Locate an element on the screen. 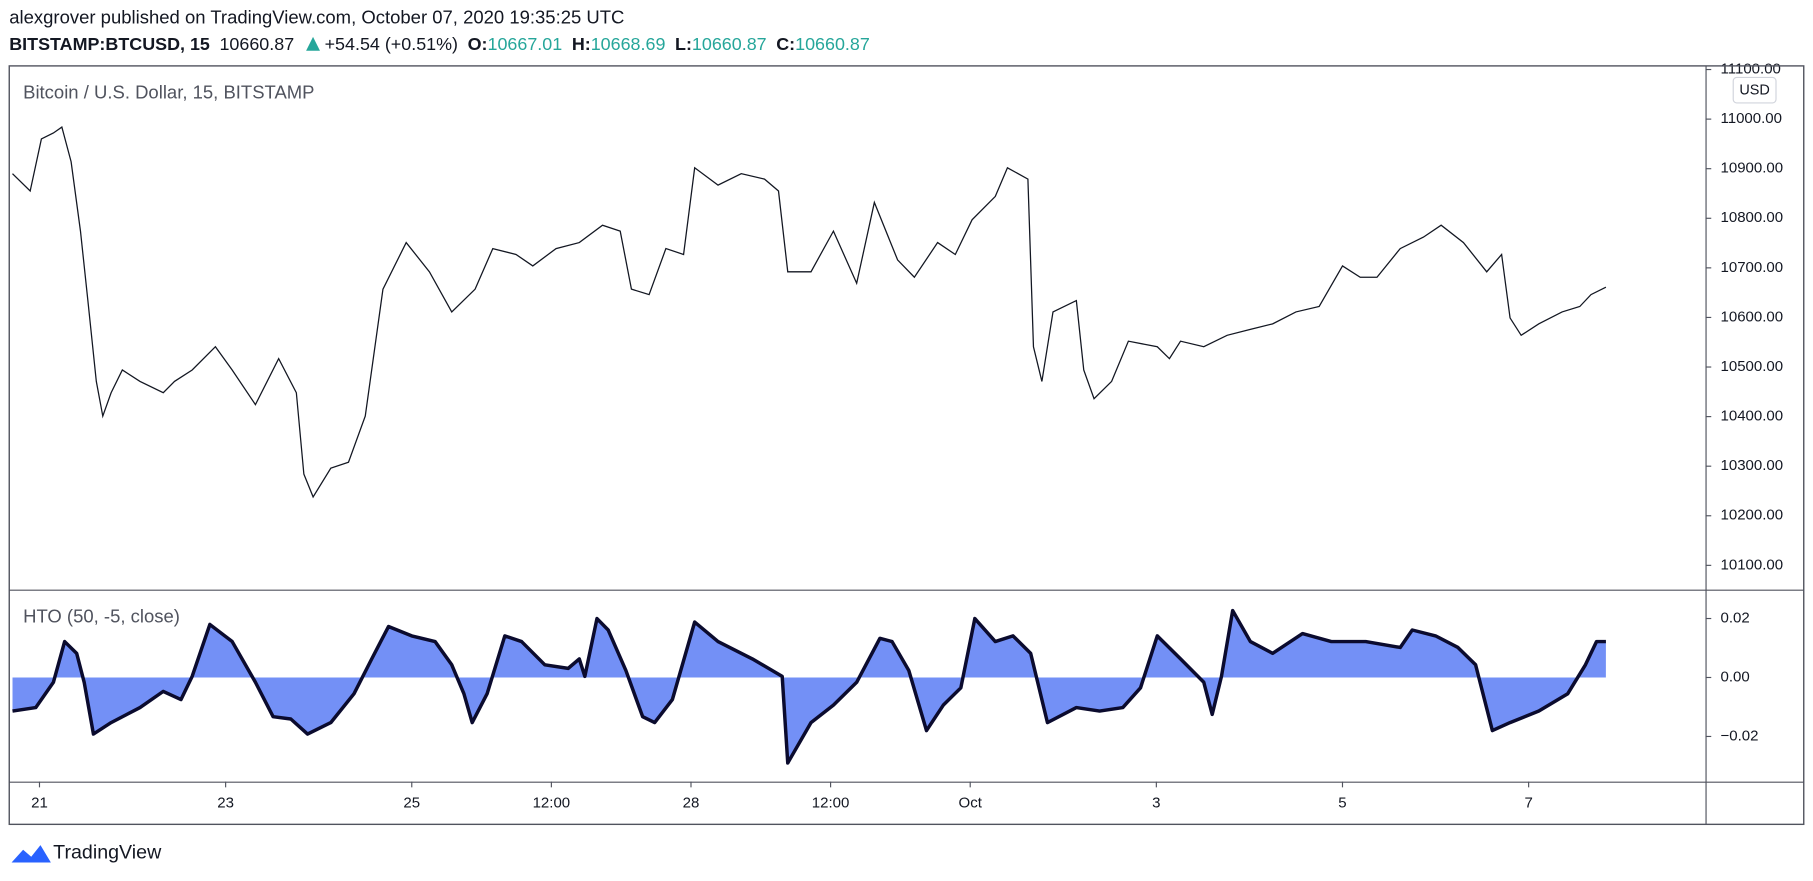 This screenshot has width=1813, height=881. y-tick-label: −0.02 is located at coordinates (1740, 735).